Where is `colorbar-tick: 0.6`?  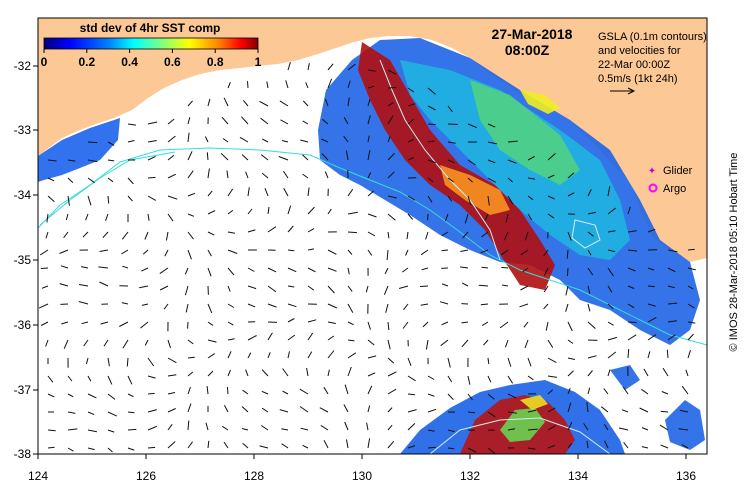
colorbar-tick: 0.6 is located at coordinates (172, 62).